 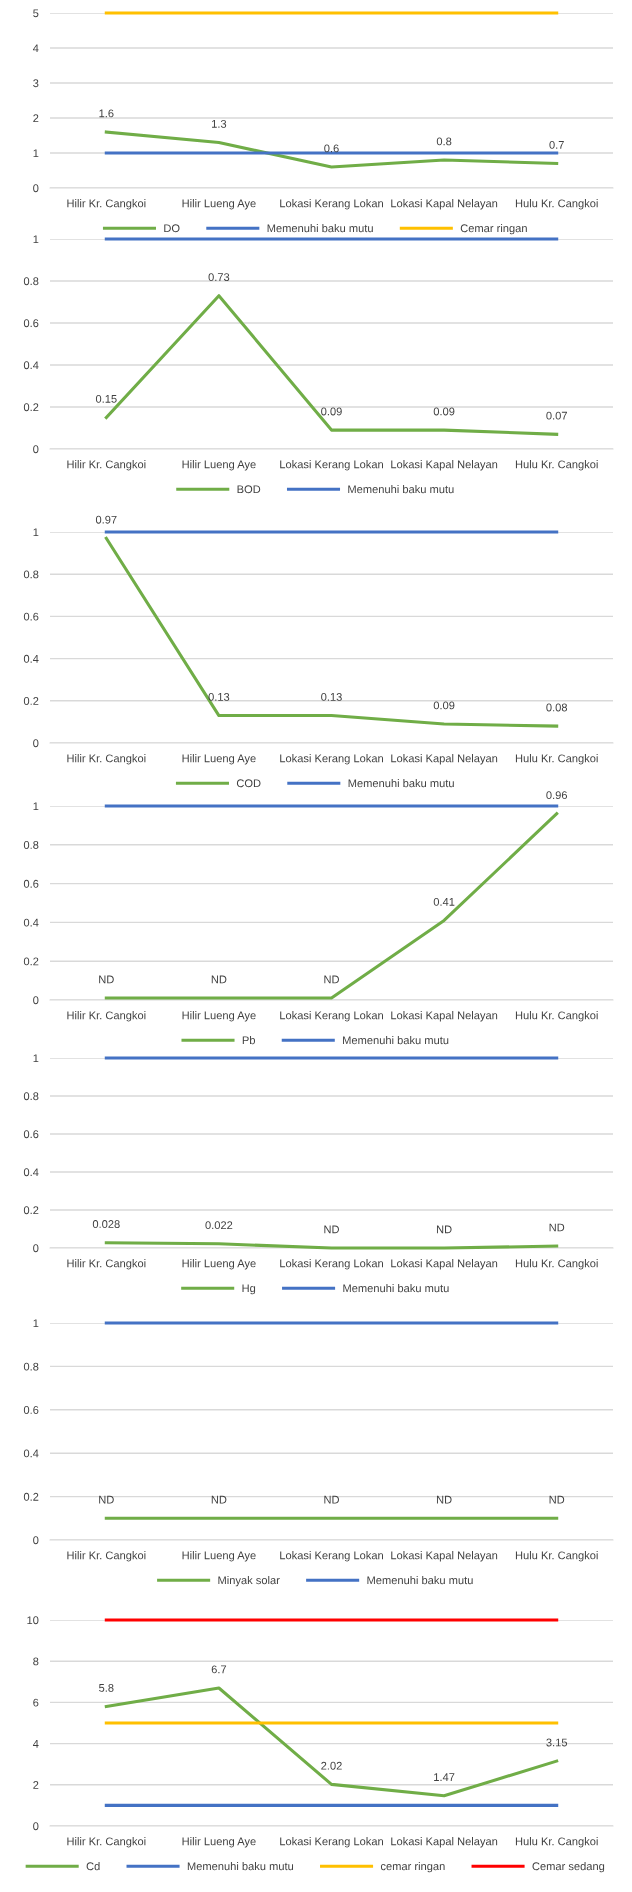 What do you see at coordinates (248, 783) in the screenshot?
I see `legend-label: COD` at bounding box center [248, 783].